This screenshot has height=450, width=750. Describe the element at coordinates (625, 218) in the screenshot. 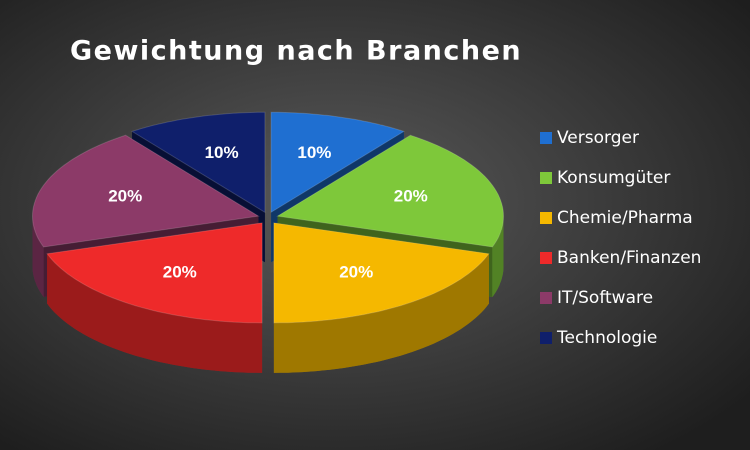

I see `legend-label: Chemie/Pharma` at that location.